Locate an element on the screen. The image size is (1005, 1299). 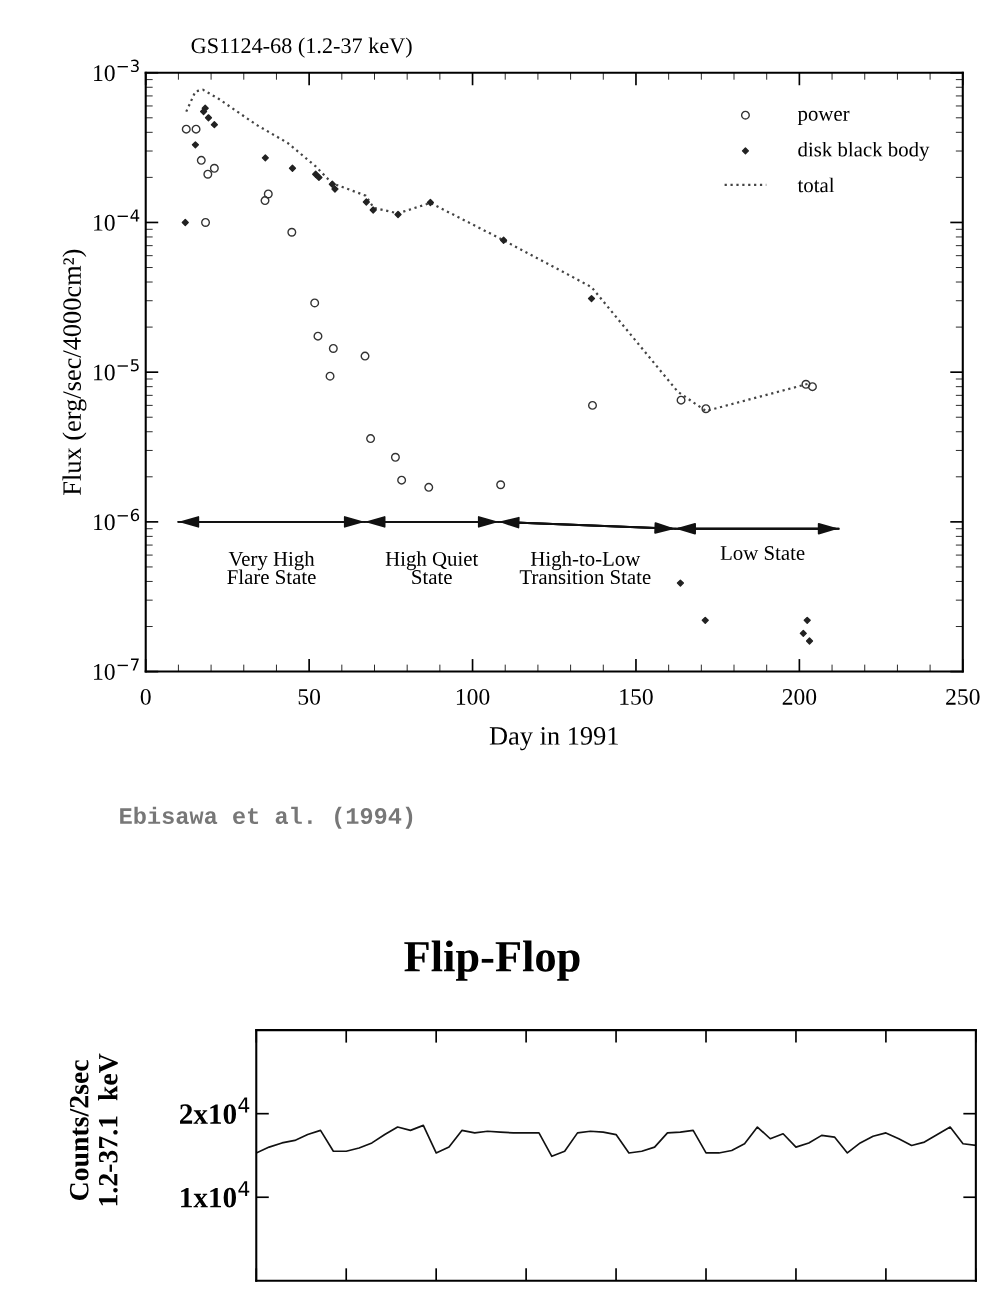
y-tick-label: 10$^{−5}$ is located at coordinates (116, 370).